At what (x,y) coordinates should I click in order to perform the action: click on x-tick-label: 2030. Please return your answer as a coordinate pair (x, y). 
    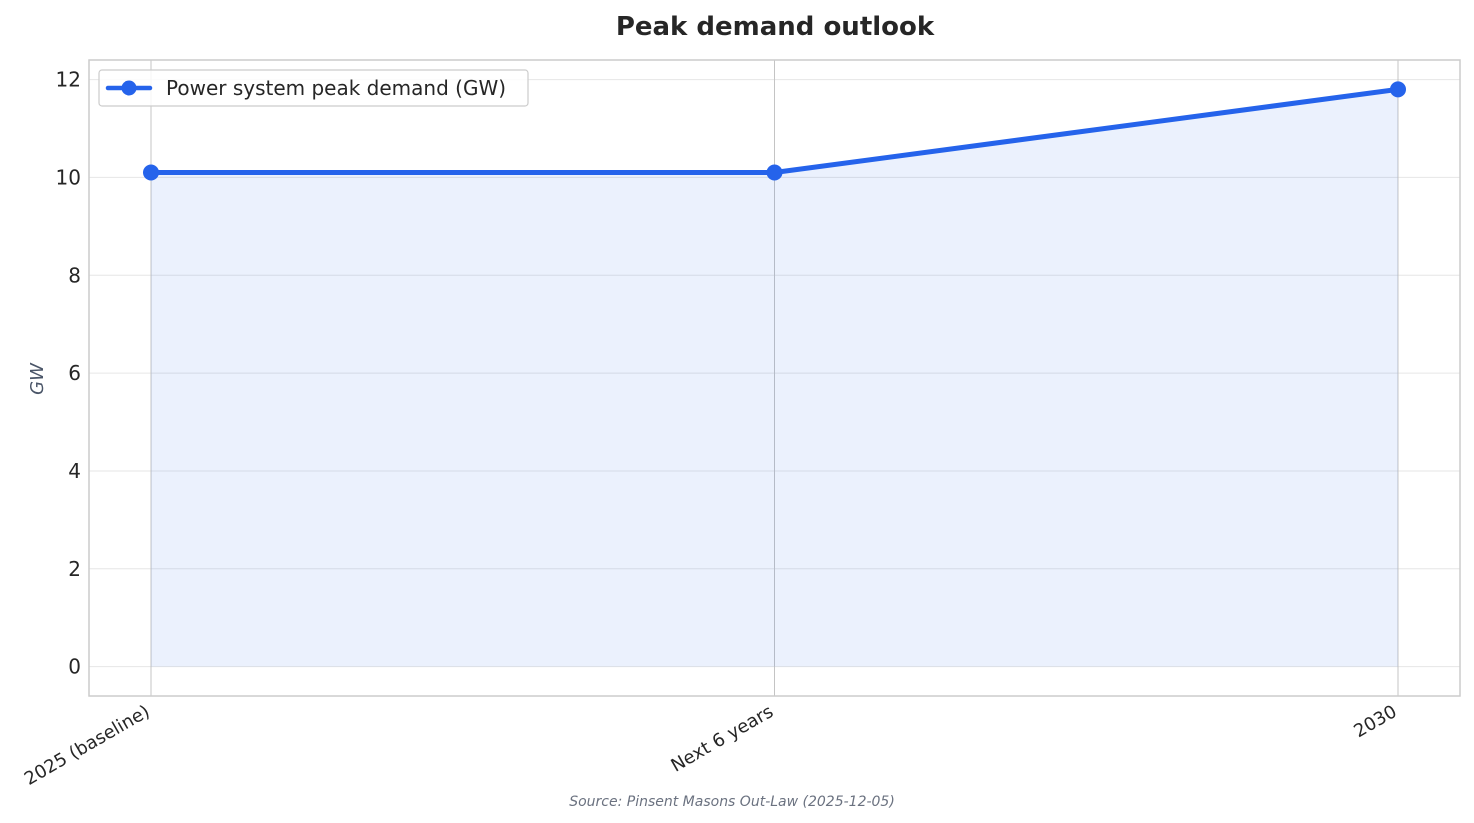
    Looking at the image, I should click on (1375, 721).